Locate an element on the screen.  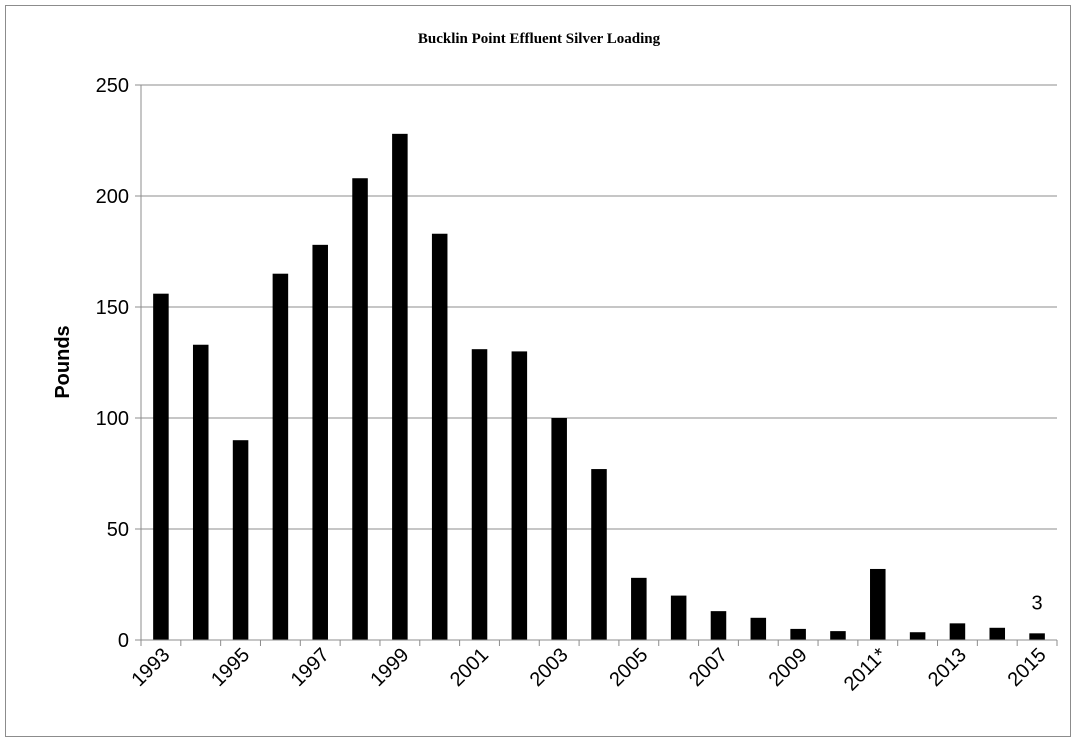
bar-2000 is located at coordinates (439, 437).